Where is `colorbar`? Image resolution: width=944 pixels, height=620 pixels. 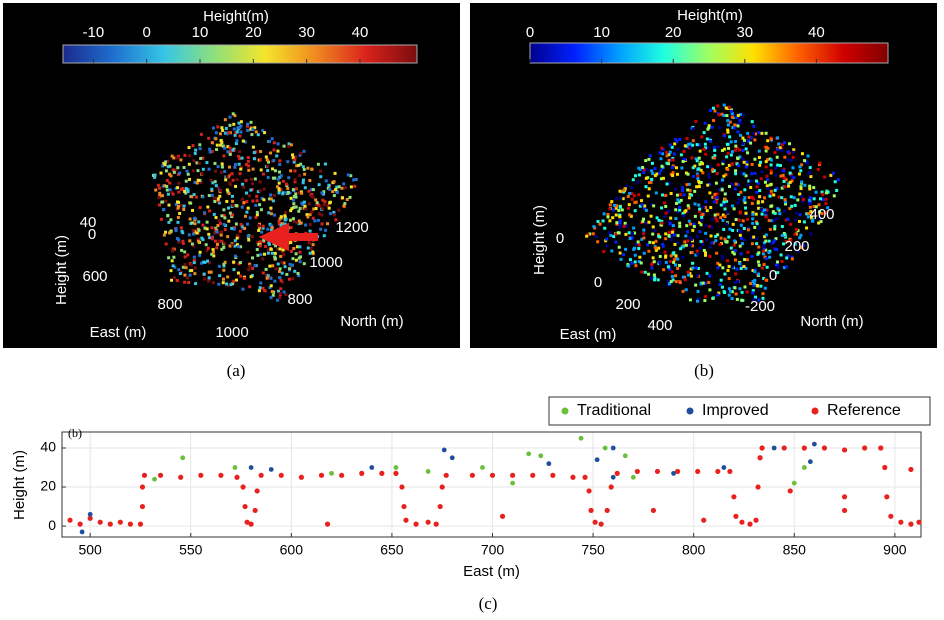 colorbar is located at coordinates (709, 53).